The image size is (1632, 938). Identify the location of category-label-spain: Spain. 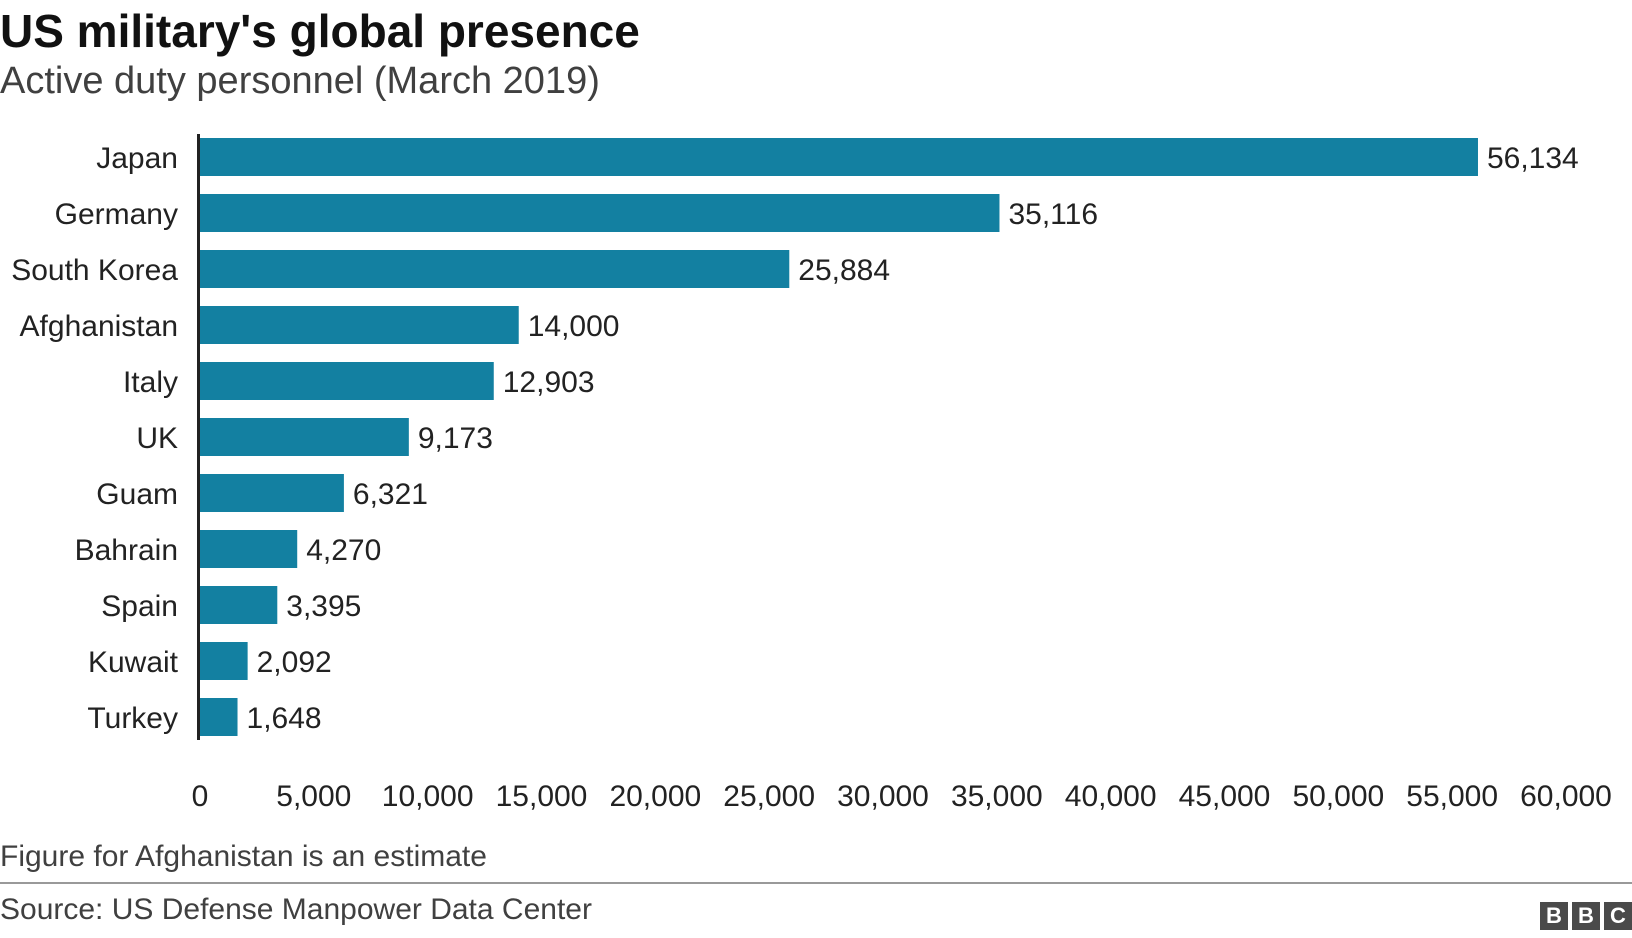
(139, 606).